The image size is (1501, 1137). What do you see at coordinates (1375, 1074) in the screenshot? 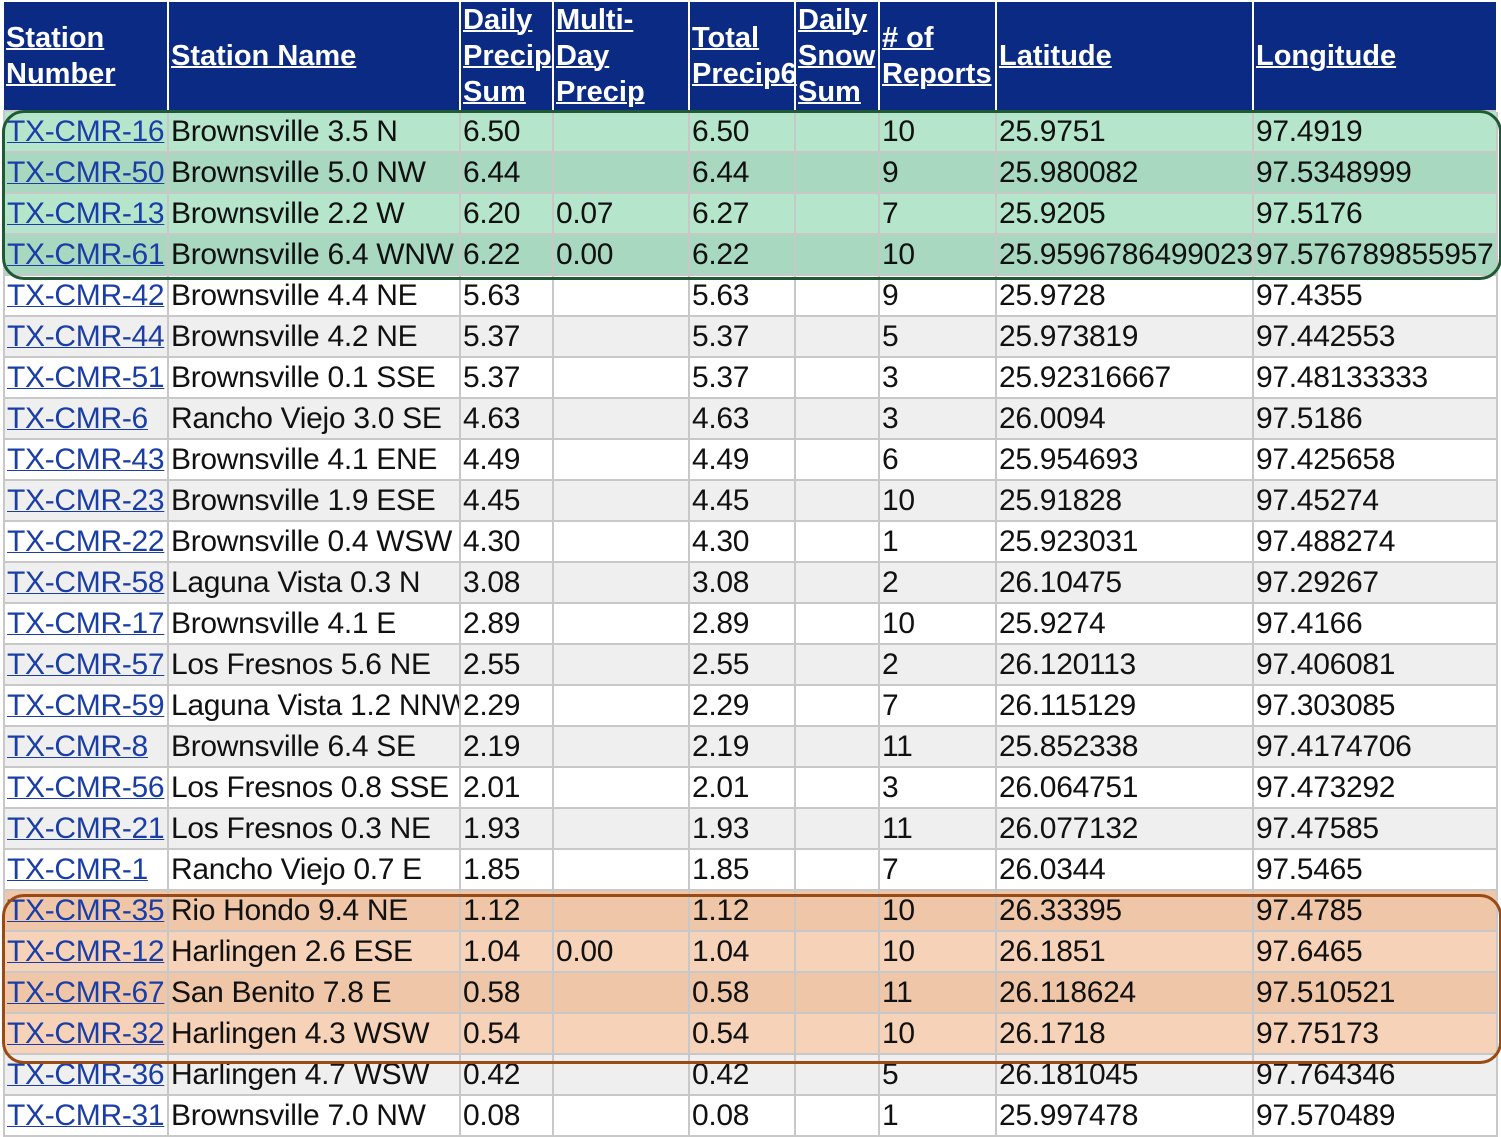
I see `longitude-cell: 97.764346` at bounding box center [1375, 1074].